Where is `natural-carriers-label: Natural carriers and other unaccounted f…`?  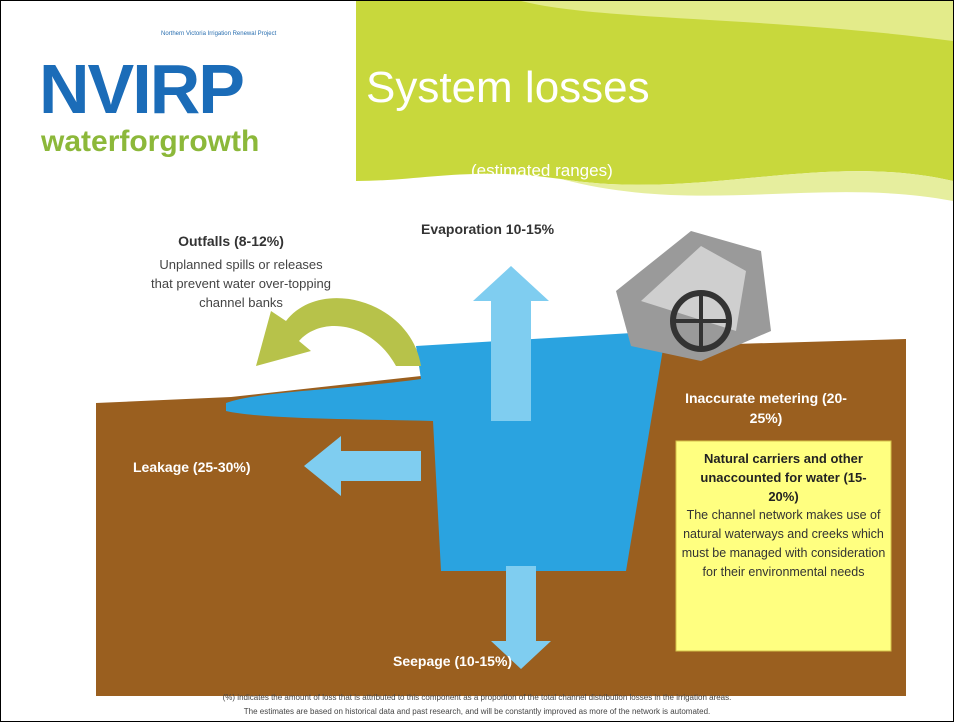 natural-carriers-label: Natural carriers and other unaccounted f… is located at coordinates (783, 477).